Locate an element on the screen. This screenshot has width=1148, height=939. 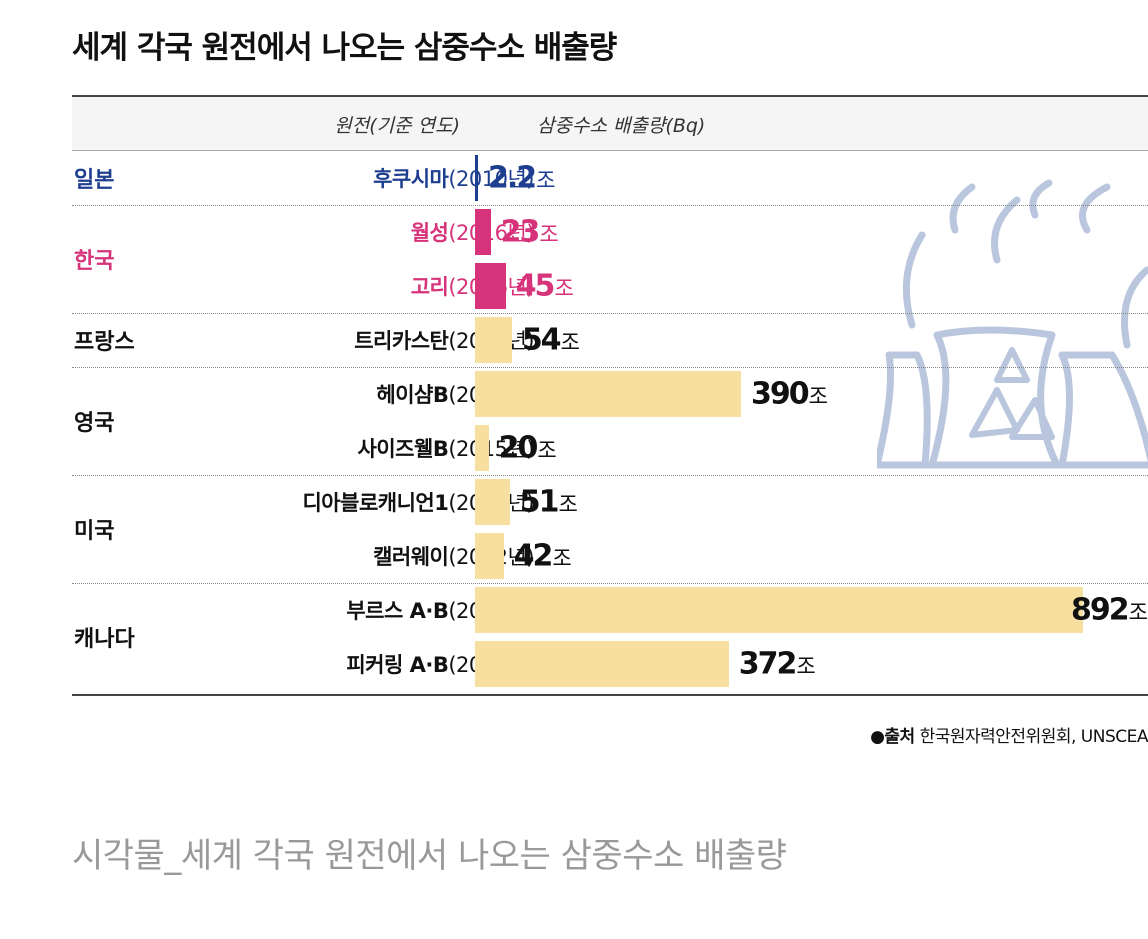
table-header: 원전(기준 연도) 삼중수소 배출량(Bq) is located at coordinates (610, 123).